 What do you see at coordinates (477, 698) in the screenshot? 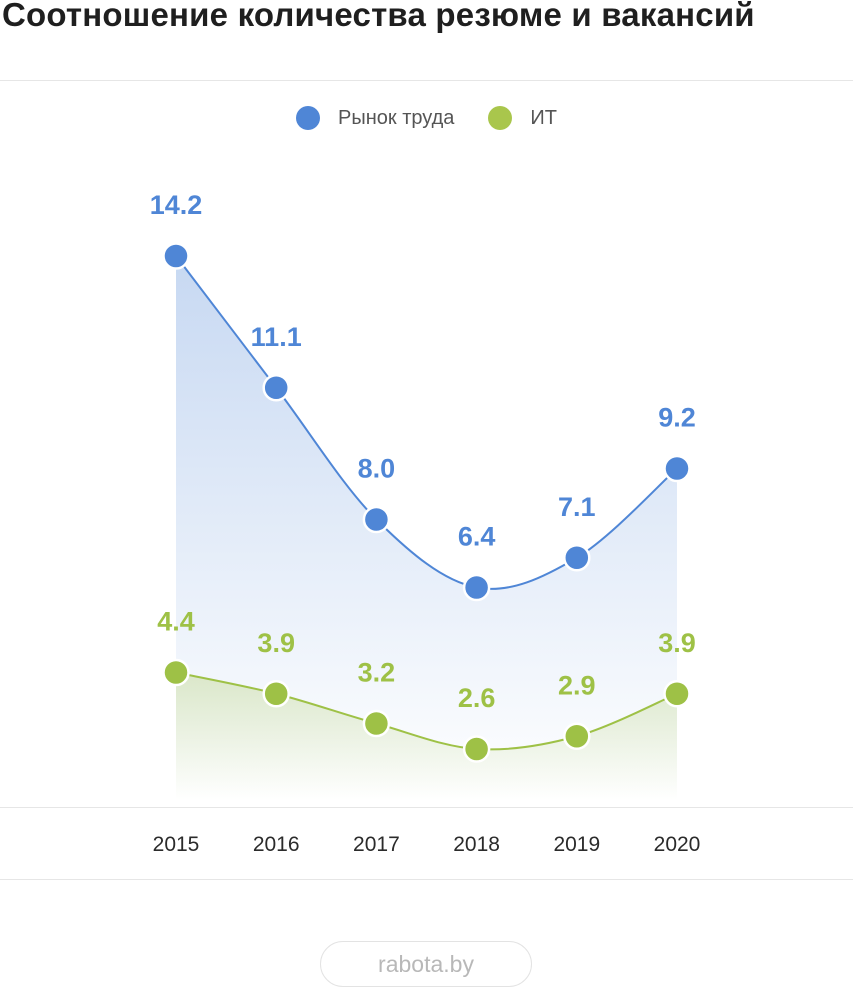
I see `data-label-it-2018: 2.6` at bounding box center [477, 698].